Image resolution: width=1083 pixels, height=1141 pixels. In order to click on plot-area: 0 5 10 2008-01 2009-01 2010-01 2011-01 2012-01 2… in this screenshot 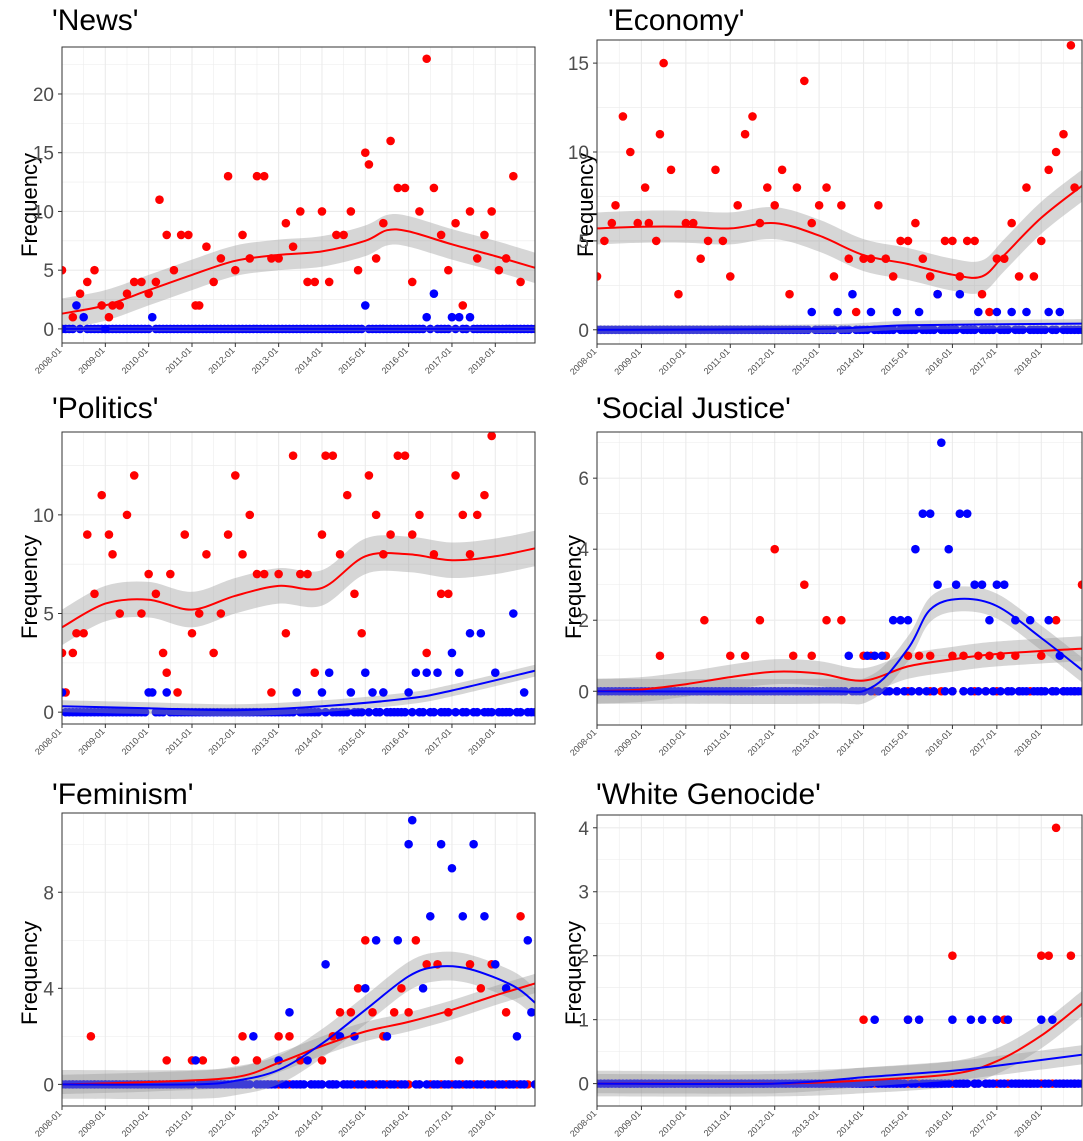, I will do `click(284, 594)`.